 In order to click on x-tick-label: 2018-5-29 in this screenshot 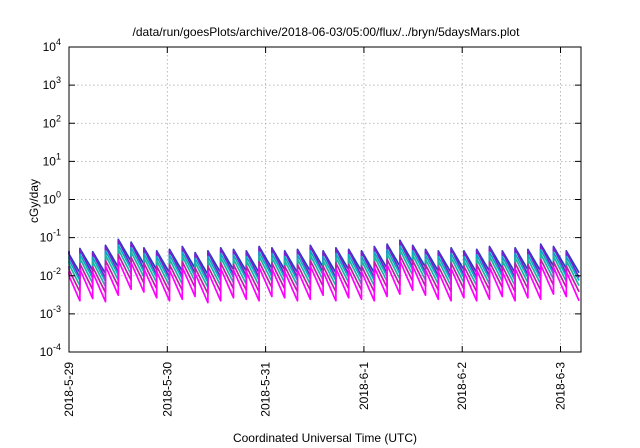, I will do `click(69, 389)`.